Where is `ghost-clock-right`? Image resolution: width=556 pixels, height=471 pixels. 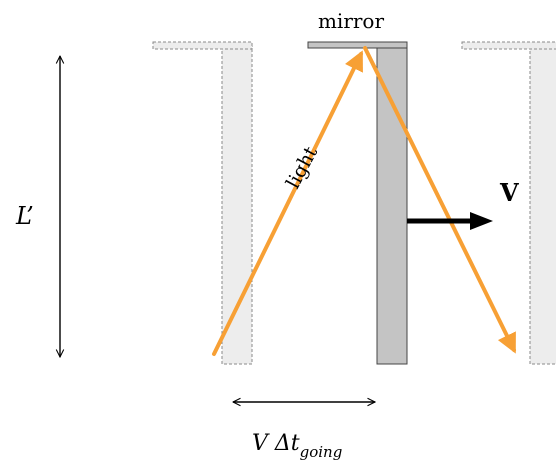 ghost-clock-right is located at coordinates (508, 203).